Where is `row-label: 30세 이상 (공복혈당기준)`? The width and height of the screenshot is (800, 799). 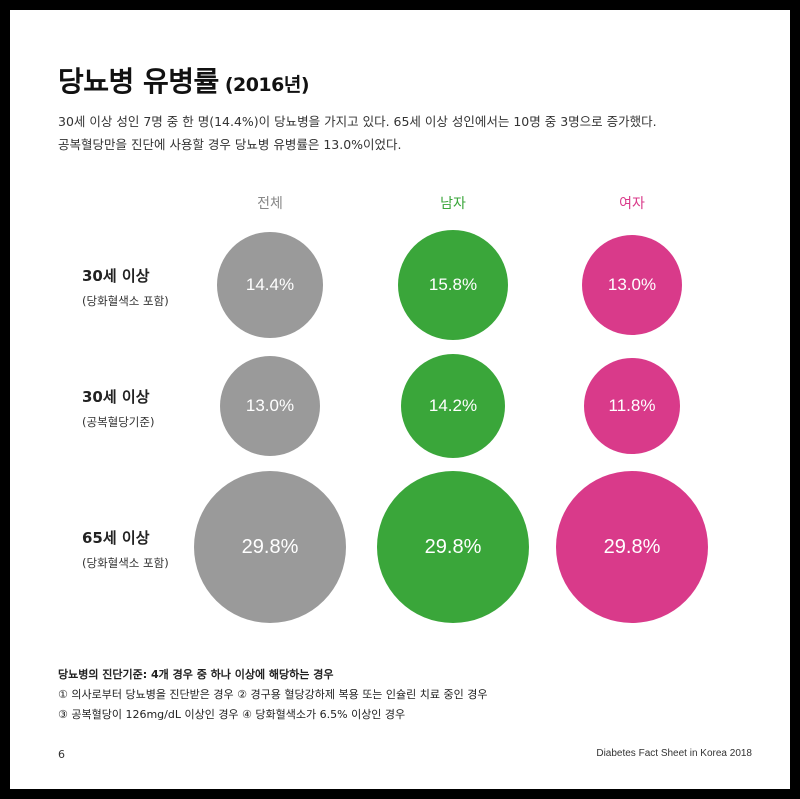
row-label: 30세 이상 (공복혈당기준) is located at coordinates (157, 408).